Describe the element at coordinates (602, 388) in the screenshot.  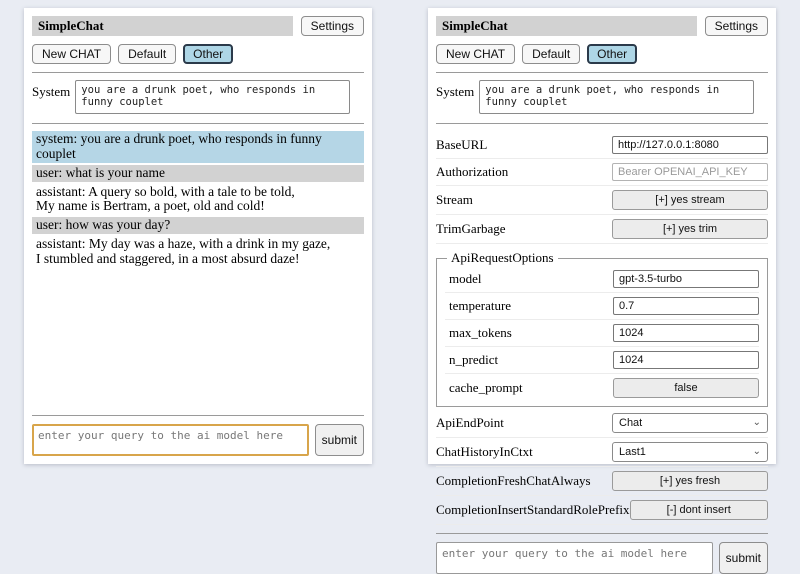
I see `setting-row-cache-prompt: cache_prompt false` at that location.